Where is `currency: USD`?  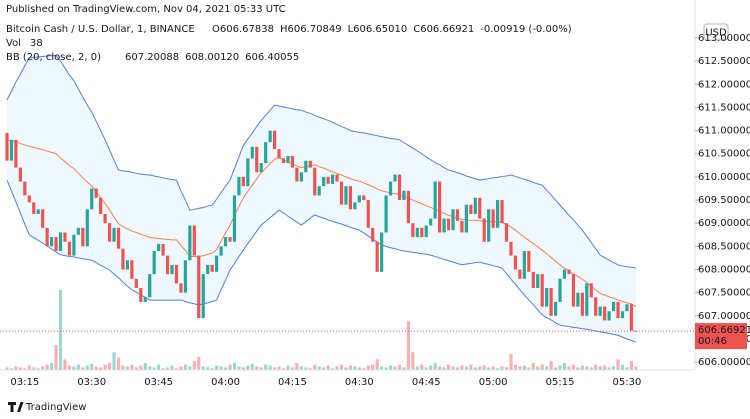
currency: USD is located at coordinates (716, 33).